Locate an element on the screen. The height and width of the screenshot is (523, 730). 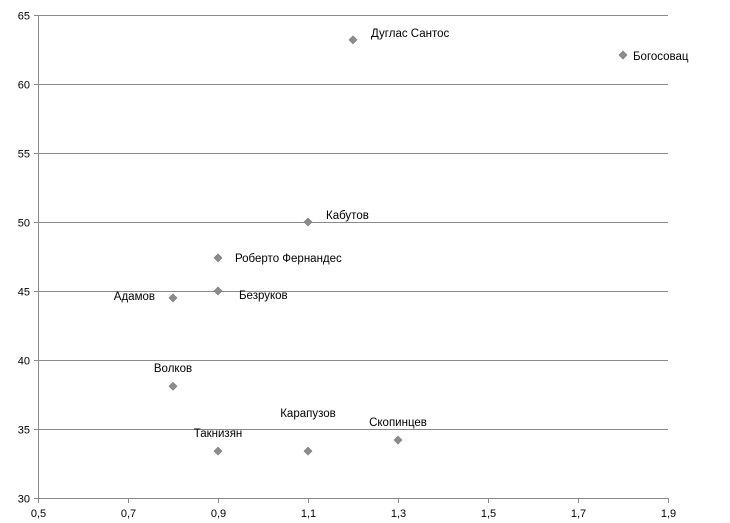
point-label: Карапузов is located at coordinates (308, 414).